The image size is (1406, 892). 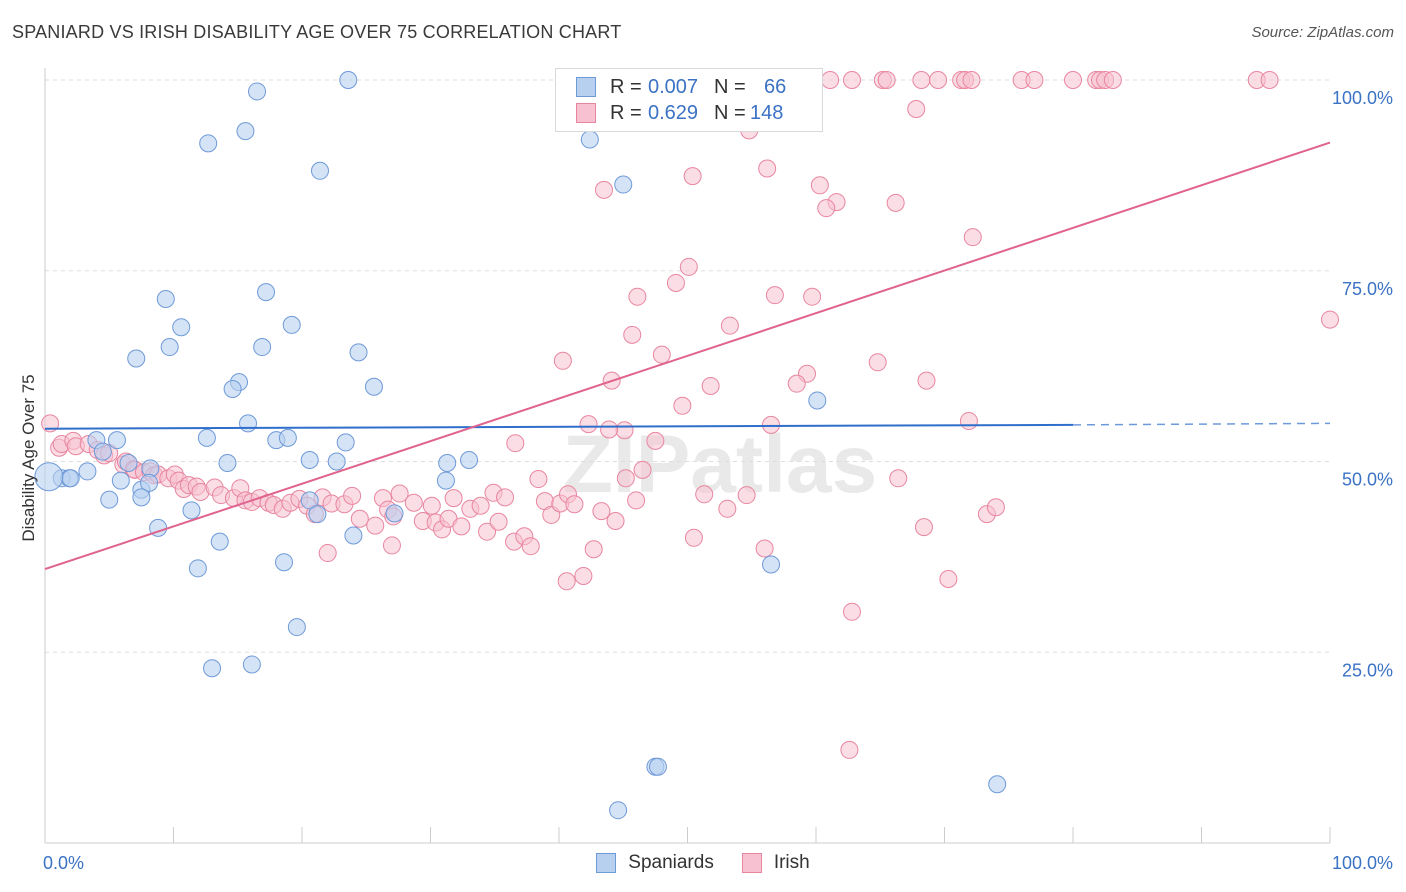 What do you see at coordinates (1322, 32) in the screenshot?
I see `source-label: Source: ZipAtlas.com` at bounding box center [1322, 32].